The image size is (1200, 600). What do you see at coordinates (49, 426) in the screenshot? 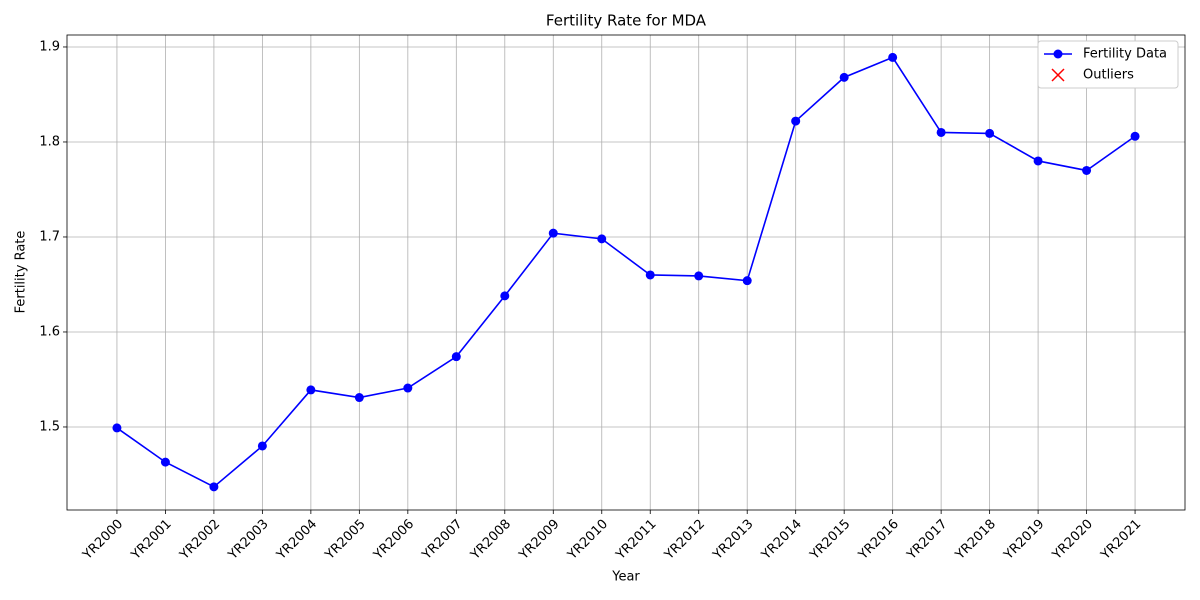
I see `y-tick-label: 1.5` at bounding box center [49, 426].